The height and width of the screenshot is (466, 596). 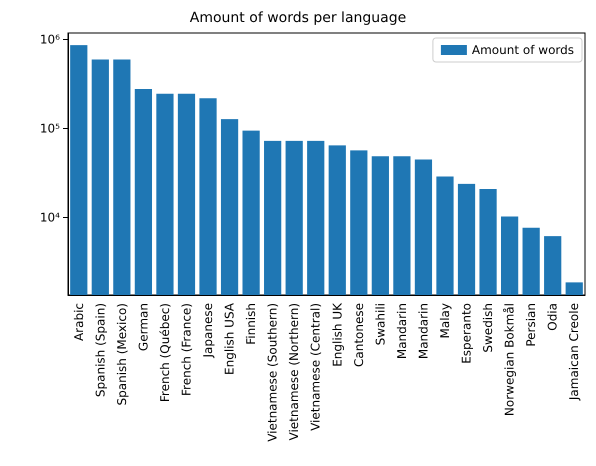 What do you see at coordinates (50, 217) in the screenshot?
I see `y-tick-label: 10⁴` at bounding box center [50, 217].